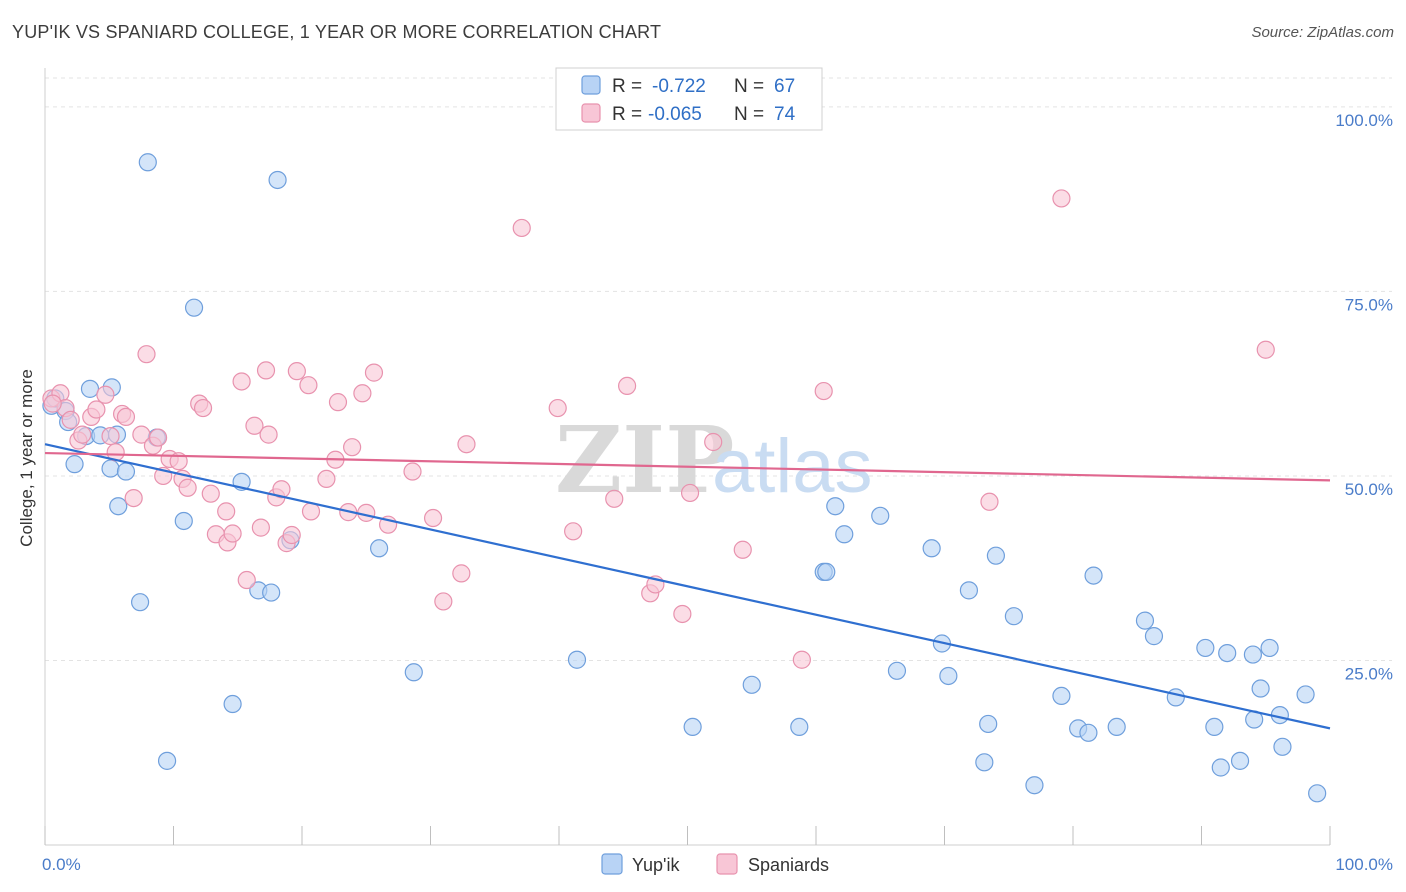  What do you see at coordinates (656, 865) in the screenshot?
I see `bottom-legend-yupik: Yup'ik` at bounding box center [656, 865].